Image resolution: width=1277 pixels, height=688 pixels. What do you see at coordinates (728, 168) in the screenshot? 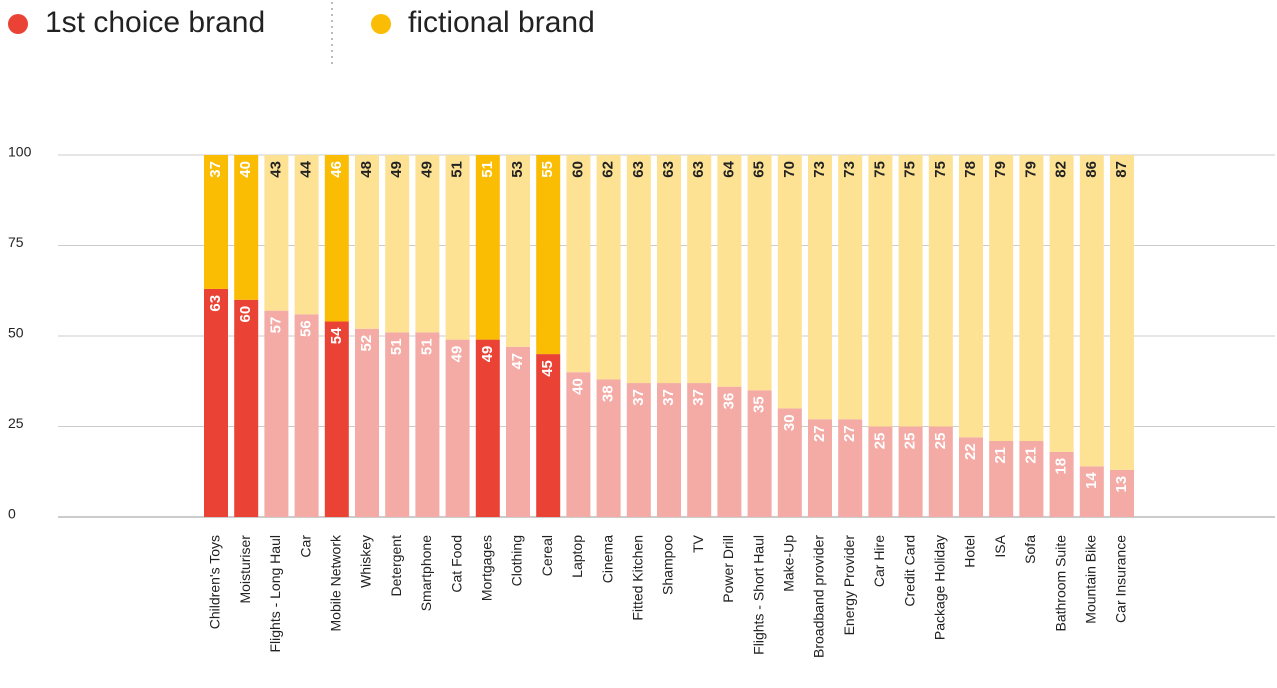
I see `data-label: 64` at bounding box center [728, 168].